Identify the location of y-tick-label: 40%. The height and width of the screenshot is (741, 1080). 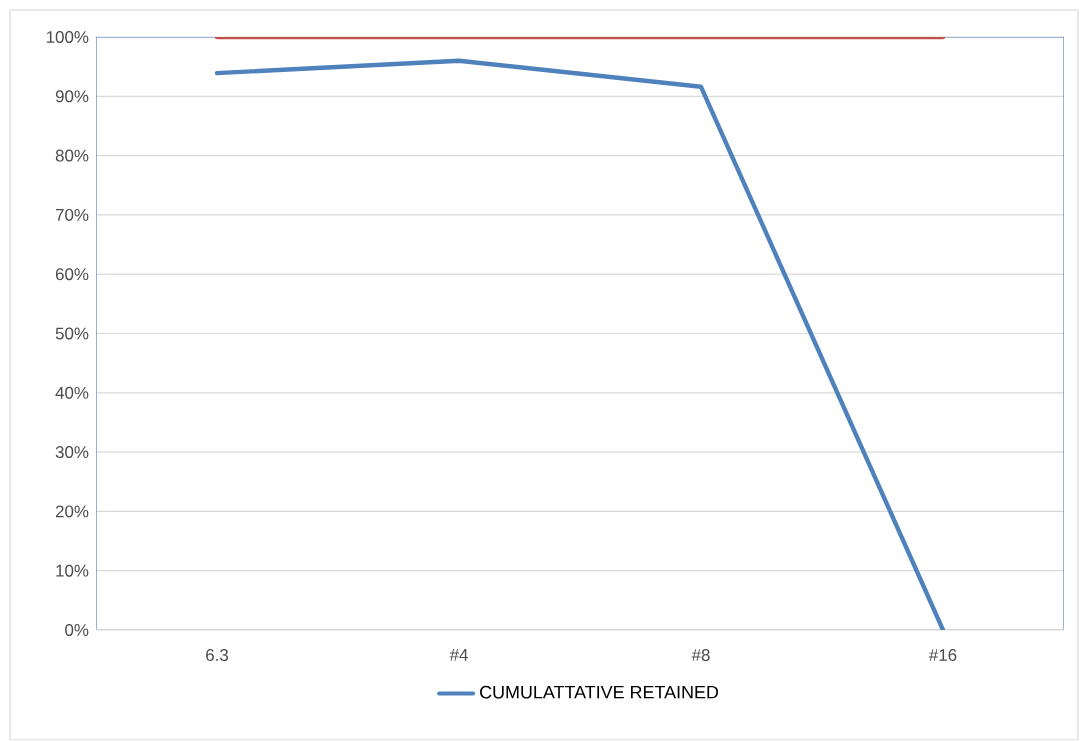
(72, 393).